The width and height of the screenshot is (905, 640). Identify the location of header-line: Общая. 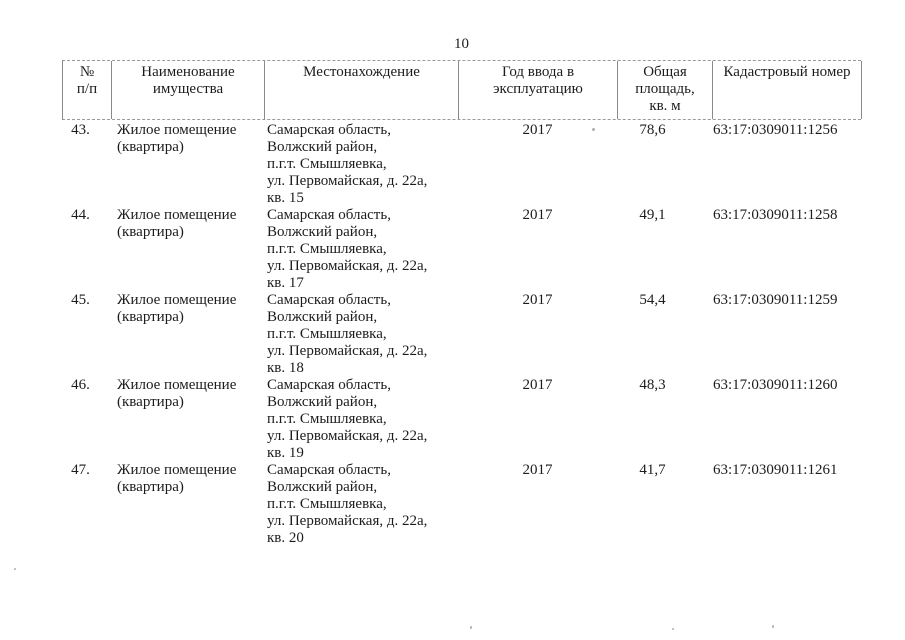
(665, 72).